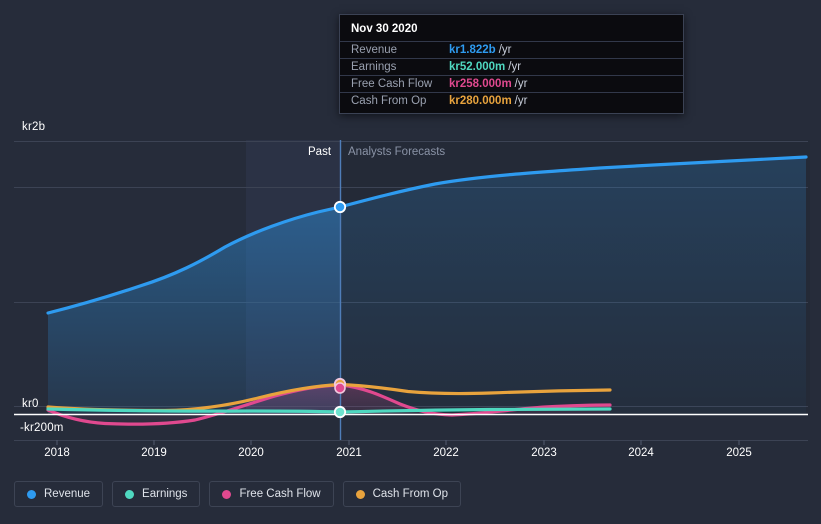 The width and height of the screenshot is (821, 524). I want to click on legend-item-earnings: Earnings, so click(156, 494).